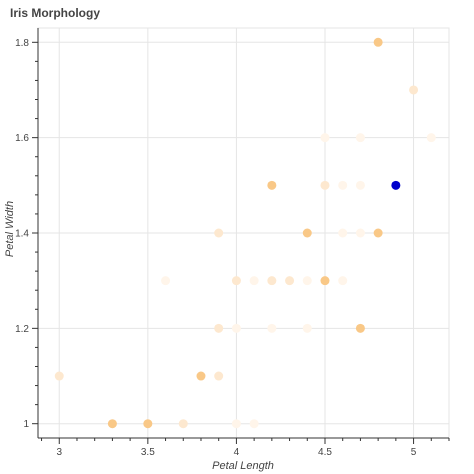 The height and width of the screenshot is (474, 474). I want to click on y-tick-label: 1, so click(26, 424).